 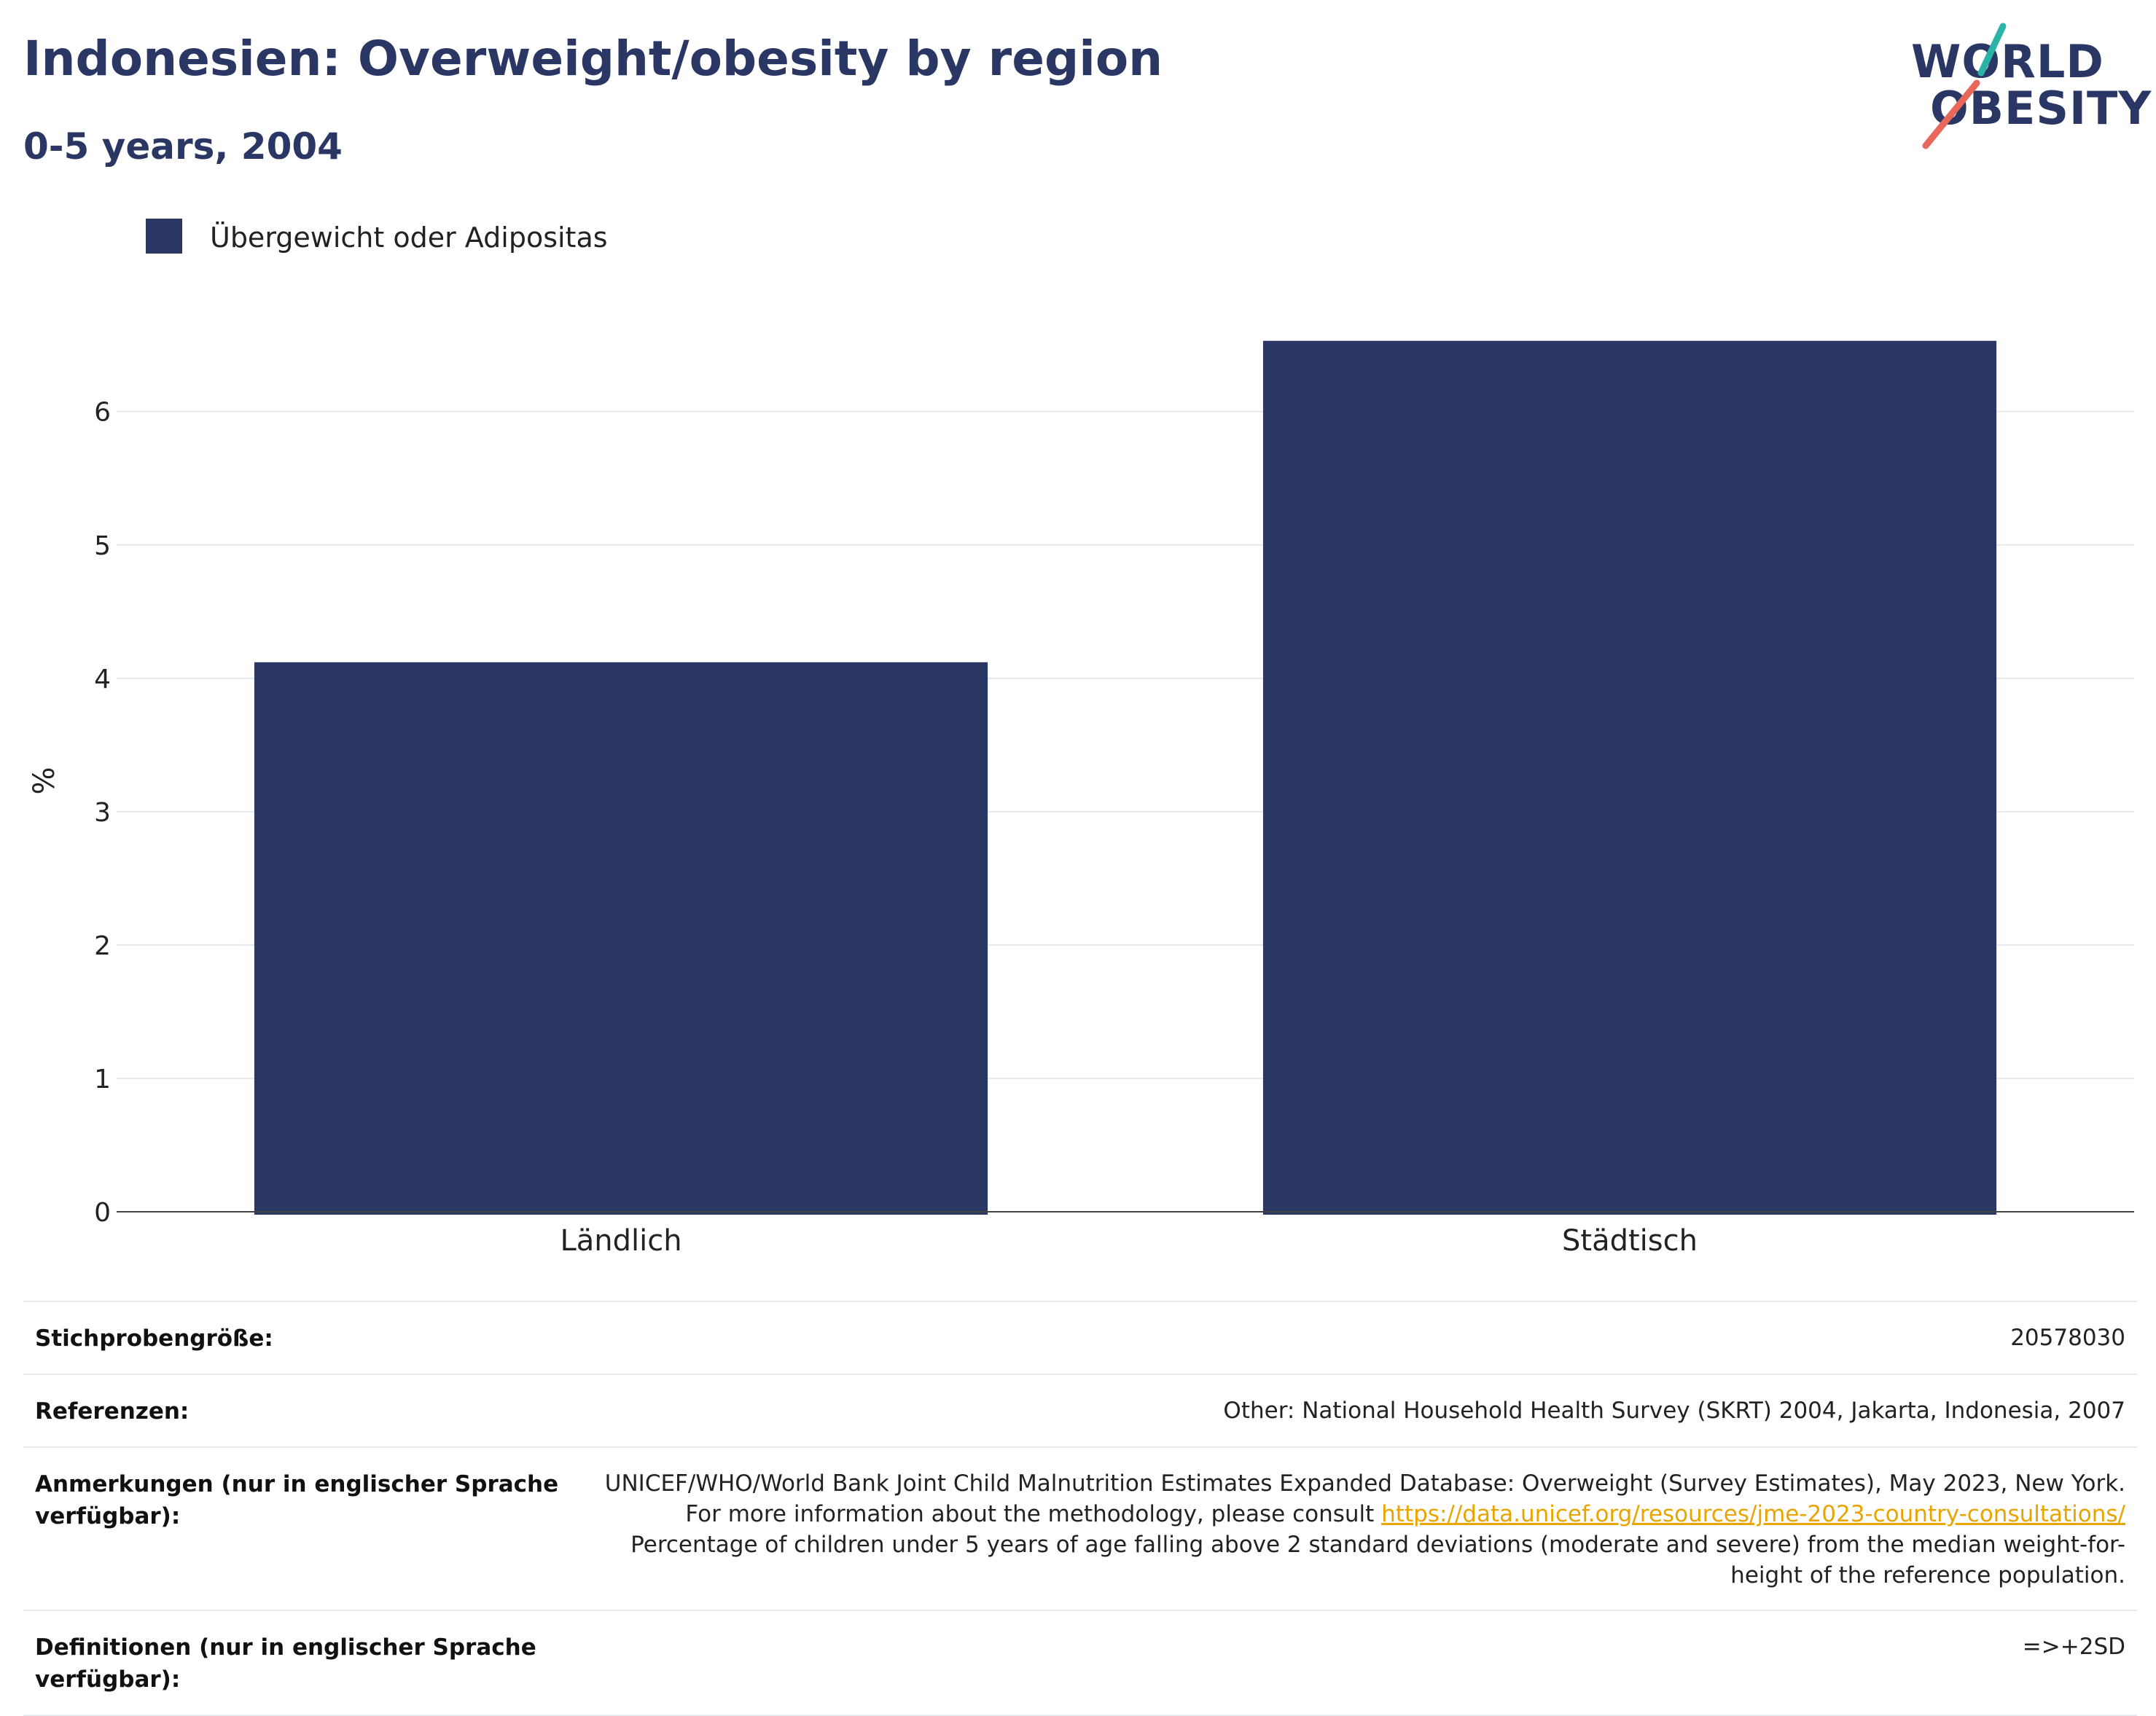 I want to click on y-tick-label: 5, so click(x=102, y=546).